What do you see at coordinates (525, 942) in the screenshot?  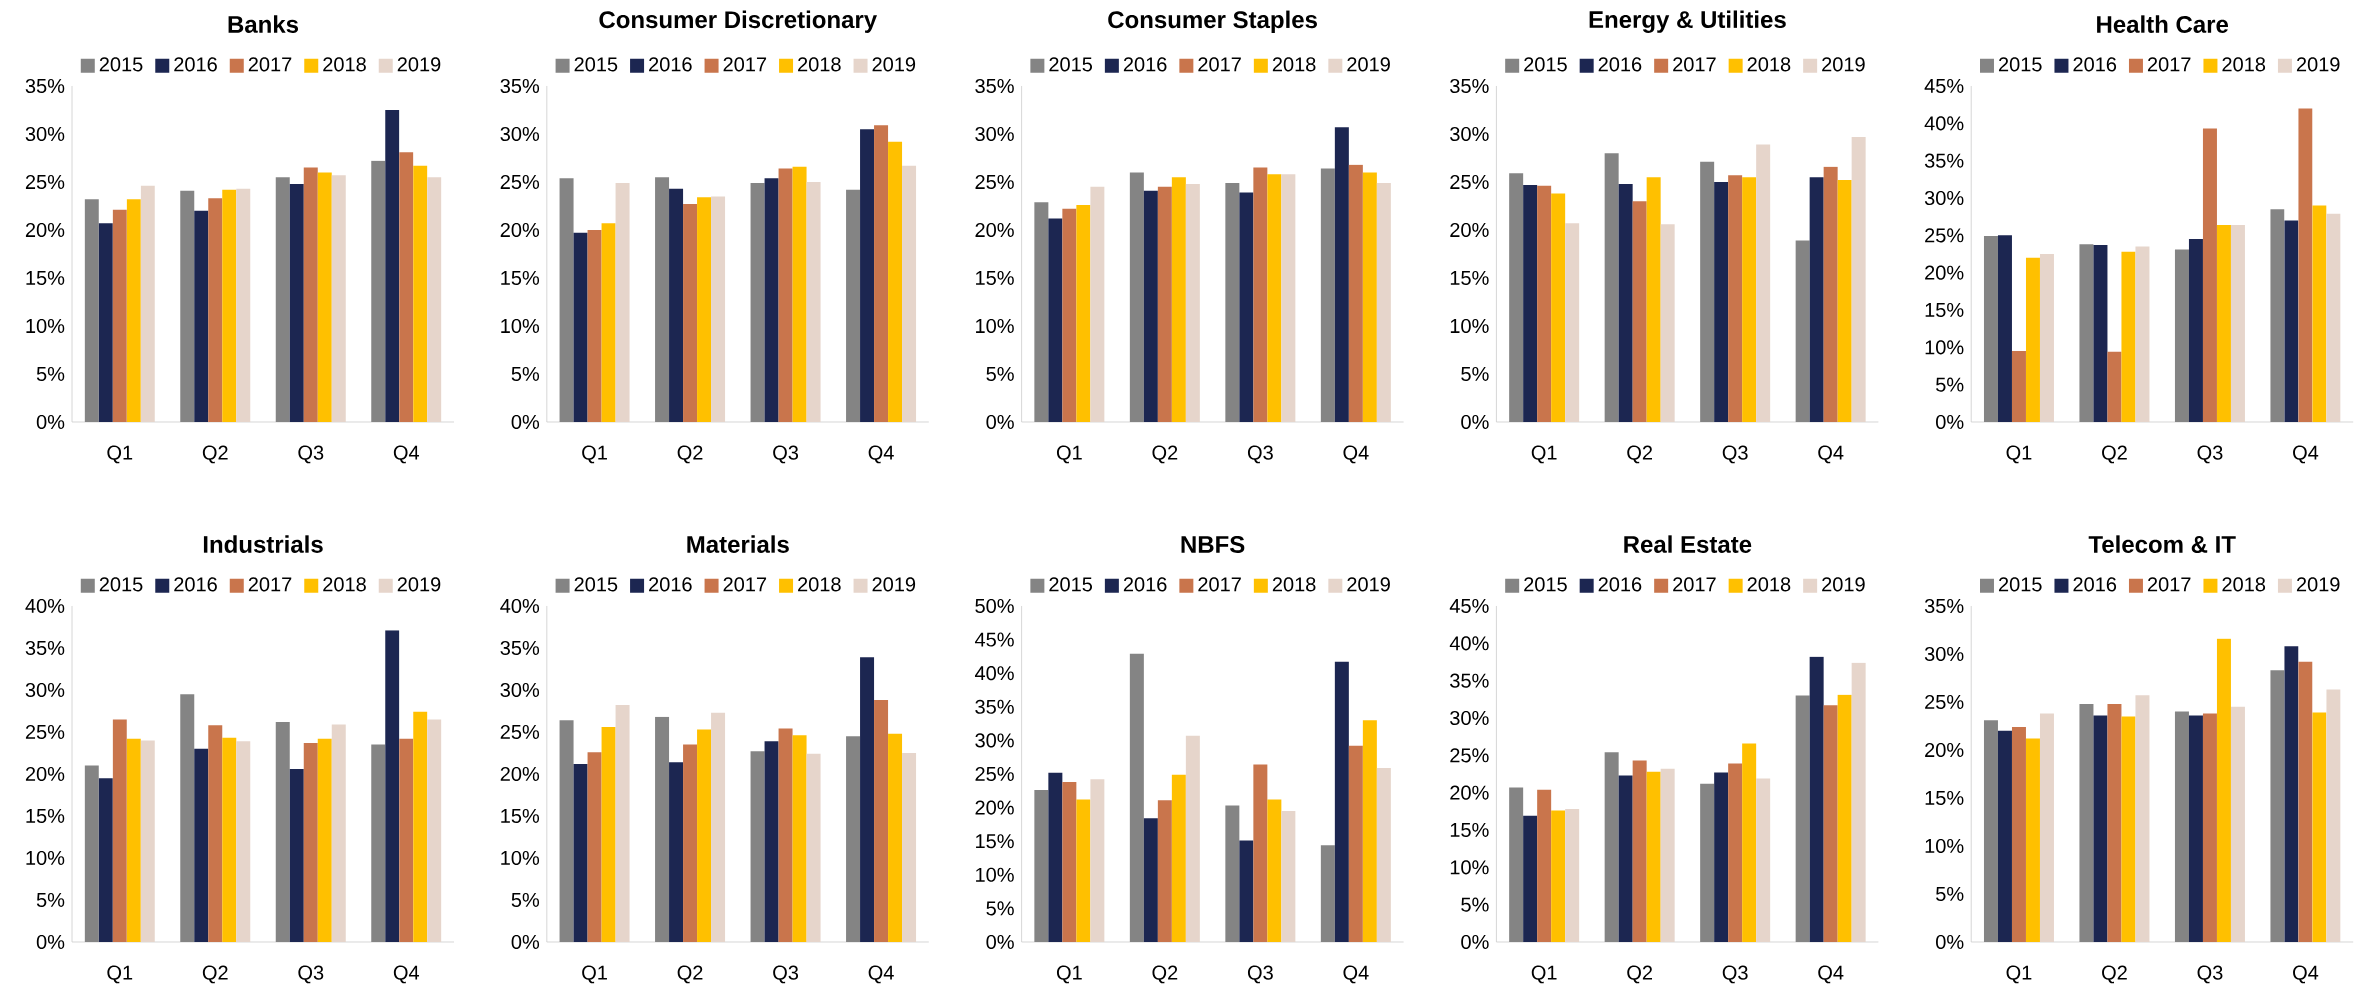 I see `y-tick-label: 0%` at bounding box center [525, 942].